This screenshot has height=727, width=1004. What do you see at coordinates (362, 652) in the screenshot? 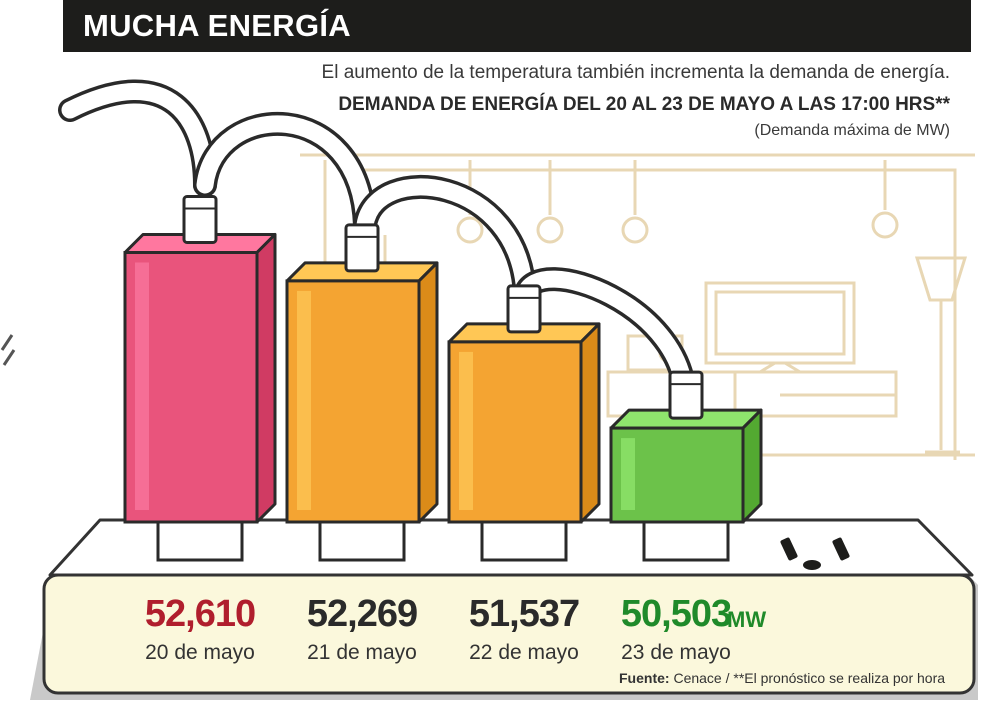
I see `category-label-2: 21 de mayo` at bounding box center [362, 652].